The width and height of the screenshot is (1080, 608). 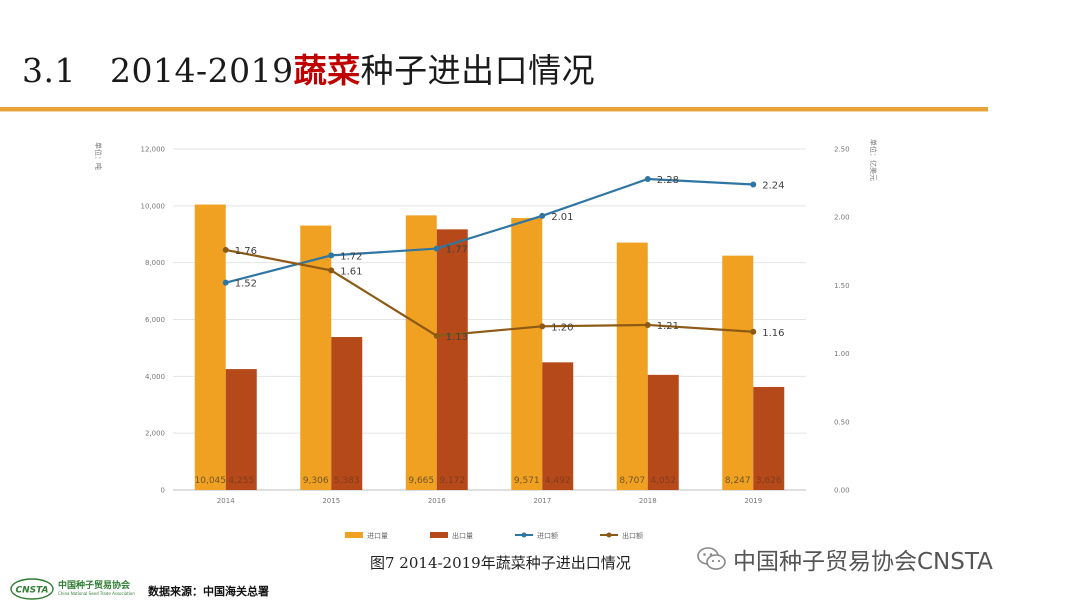 What do you see at coordinates (153, 150) in the screenshot?
I see `left-tick-label: 12,000` at bounding box center [153, 150].